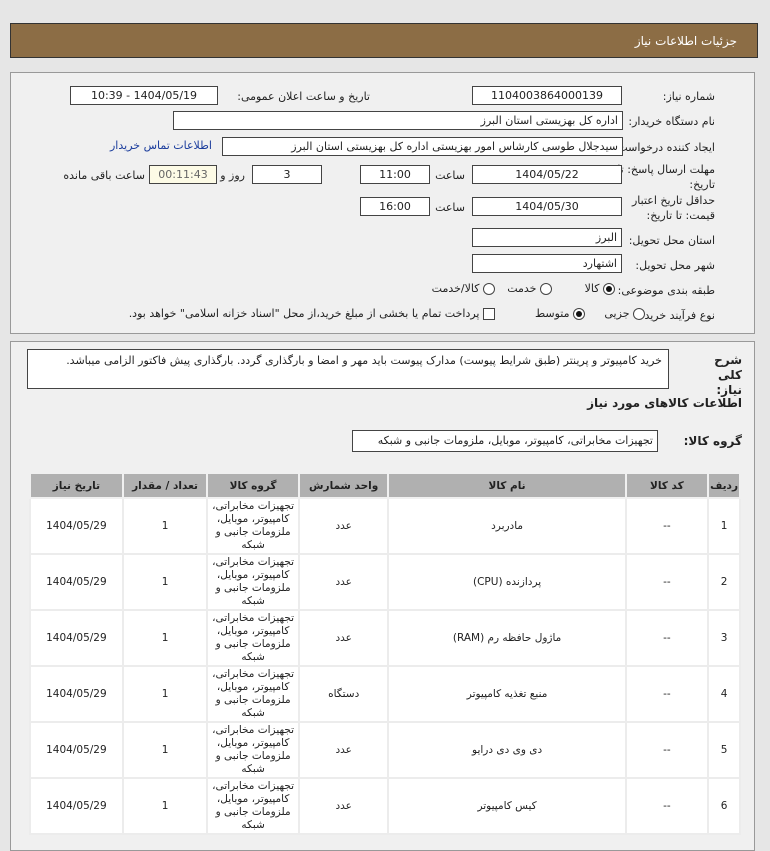  Describe the element at coordinates (671, 240) in the screenshot. I see `province-label: استان محل تحویل:` at that location.